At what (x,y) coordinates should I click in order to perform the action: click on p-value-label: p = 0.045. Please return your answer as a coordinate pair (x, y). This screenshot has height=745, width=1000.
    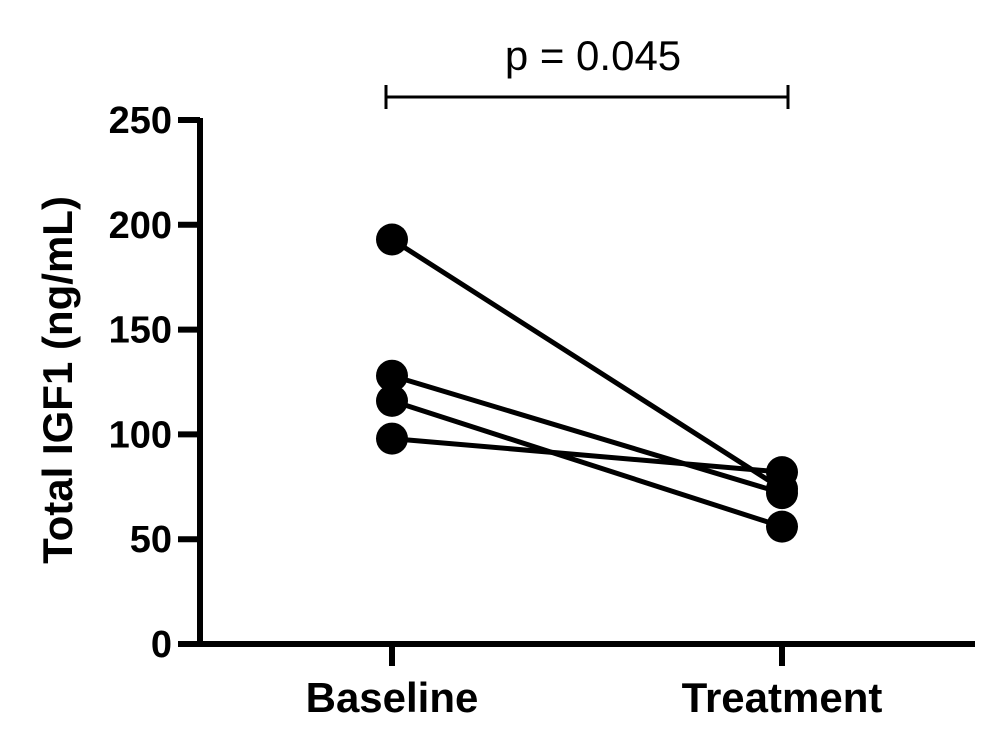
    Looking at the image, I should click on (593, 55).